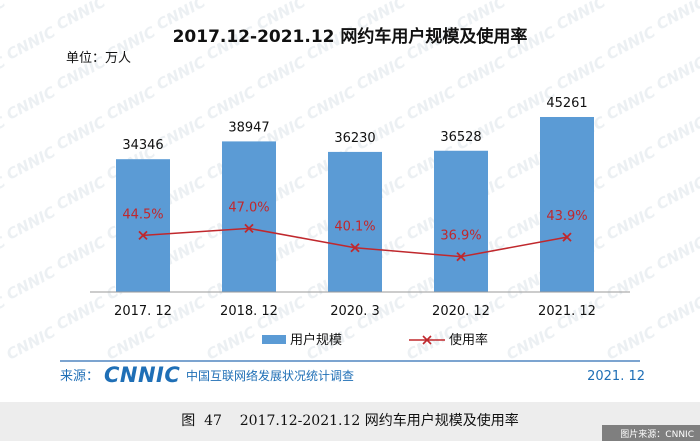 This screenshot has width=700, height=441. What do you see at coordinates (461, 311) in the screenshot?
I see `x-tick-label: 2020. 12` at bounding box center [461, 311].